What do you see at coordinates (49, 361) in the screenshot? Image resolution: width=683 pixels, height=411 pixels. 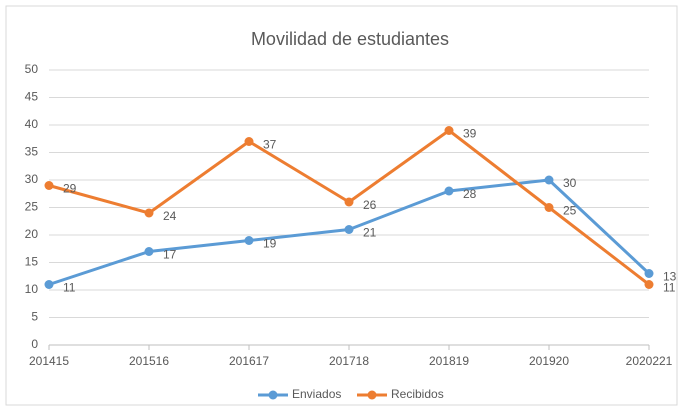 I see `x-tick-label: 201415` at bounding box center [49, 361].